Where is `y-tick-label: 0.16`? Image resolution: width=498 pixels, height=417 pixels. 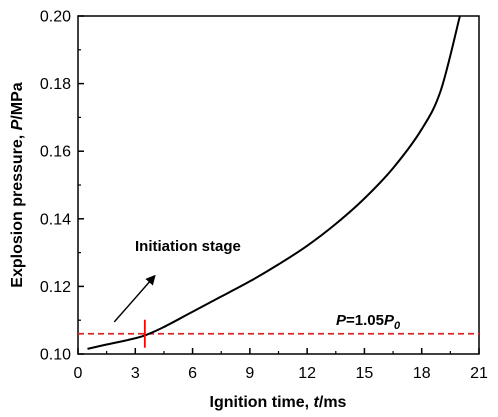
y-tick-label: 0.16 is located at coordinates (55, 152).